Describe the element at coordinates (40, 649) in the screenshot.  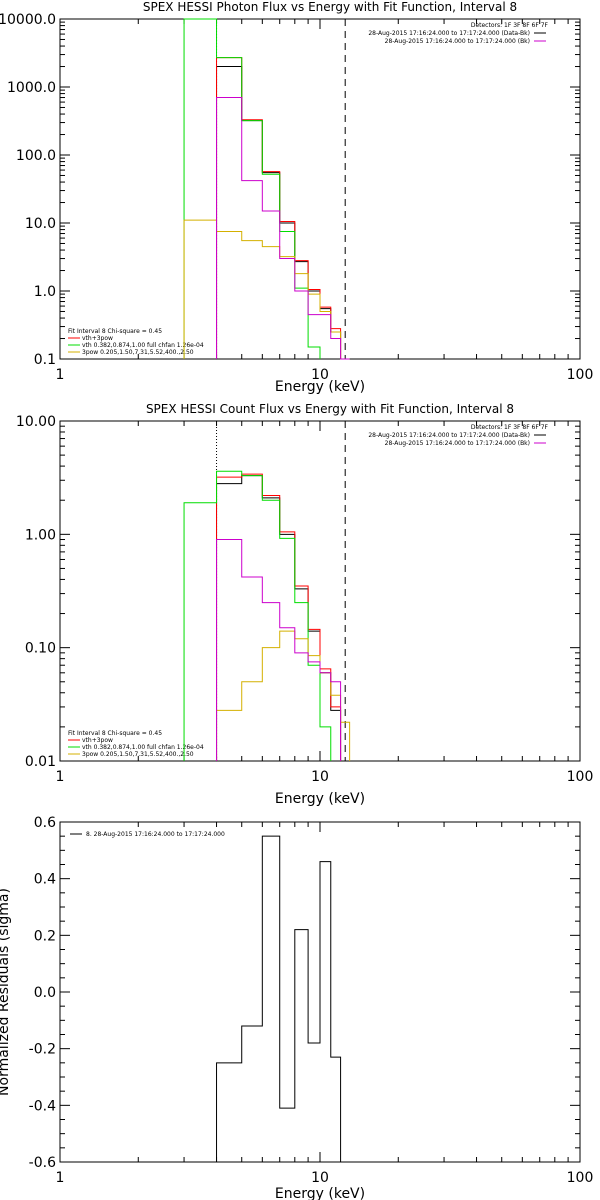
I see `y-tick-label: 0.10` at that location.